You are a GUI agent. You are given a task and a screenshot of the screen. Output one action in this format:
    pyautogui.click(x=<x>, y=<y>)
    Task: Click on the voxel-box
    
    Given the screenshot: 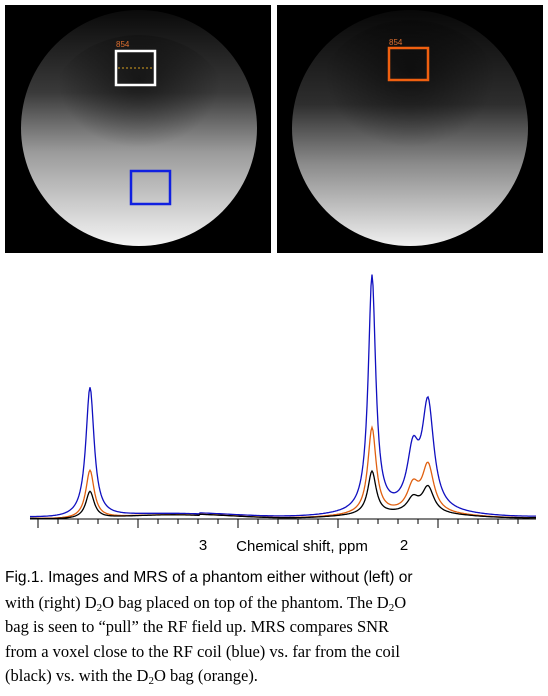 What is the action you would take?
    pyautogui.click(x=135, y=68)
    